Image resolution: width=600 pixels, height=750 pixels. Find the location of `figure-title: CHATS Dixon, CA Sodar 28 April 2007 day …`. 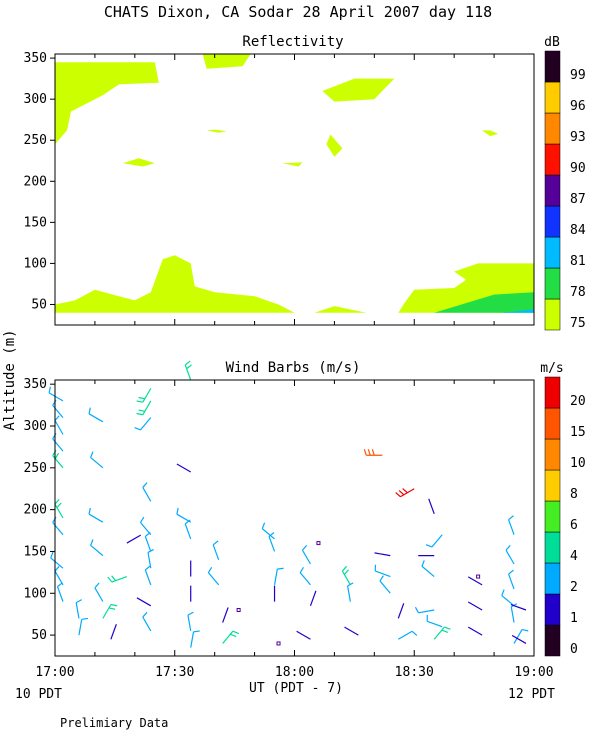

figure-title: CHATS Dixon, CA Sodar 28 April 2007 day … is located at coordinates (298, 12).